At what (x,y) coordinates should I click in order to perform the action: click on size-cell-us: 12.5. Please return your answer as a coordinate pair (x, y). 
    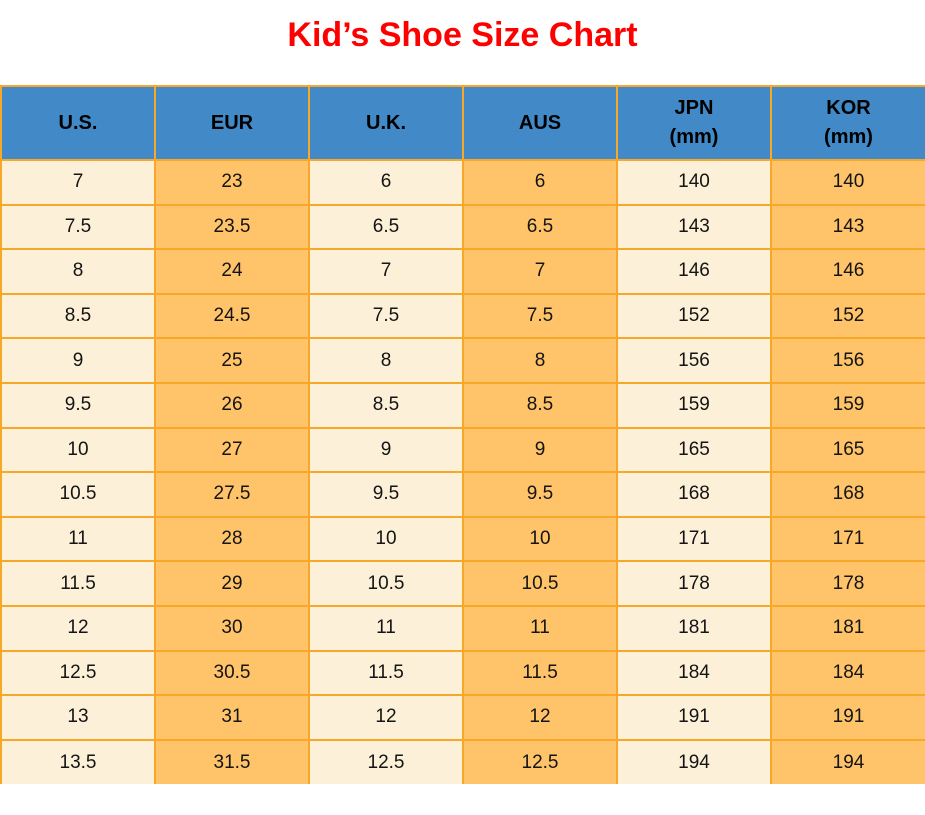
    Looking at the image, I should click on (78, 673).